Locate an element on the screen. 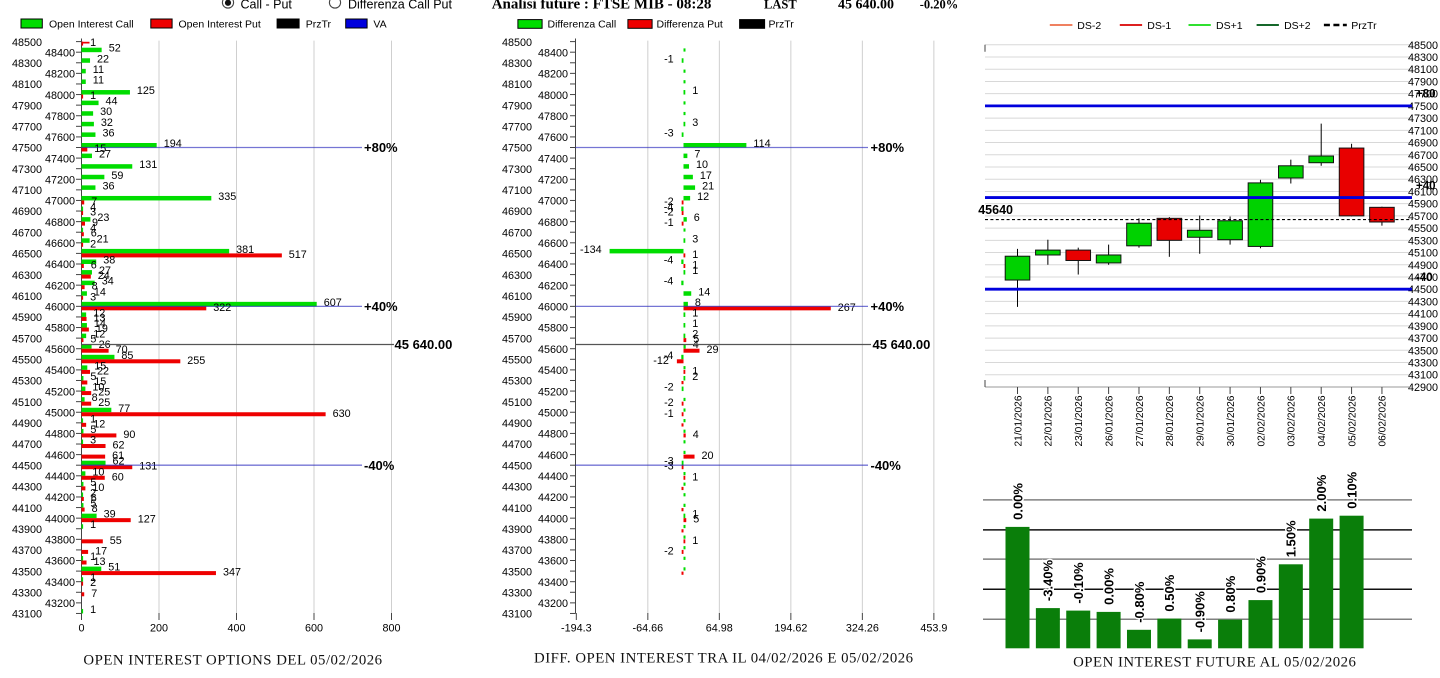 Image resolution: width=1440 pixels, height=678 pixels. svg-text: -0.90% is located at coordinates (1200, 612).